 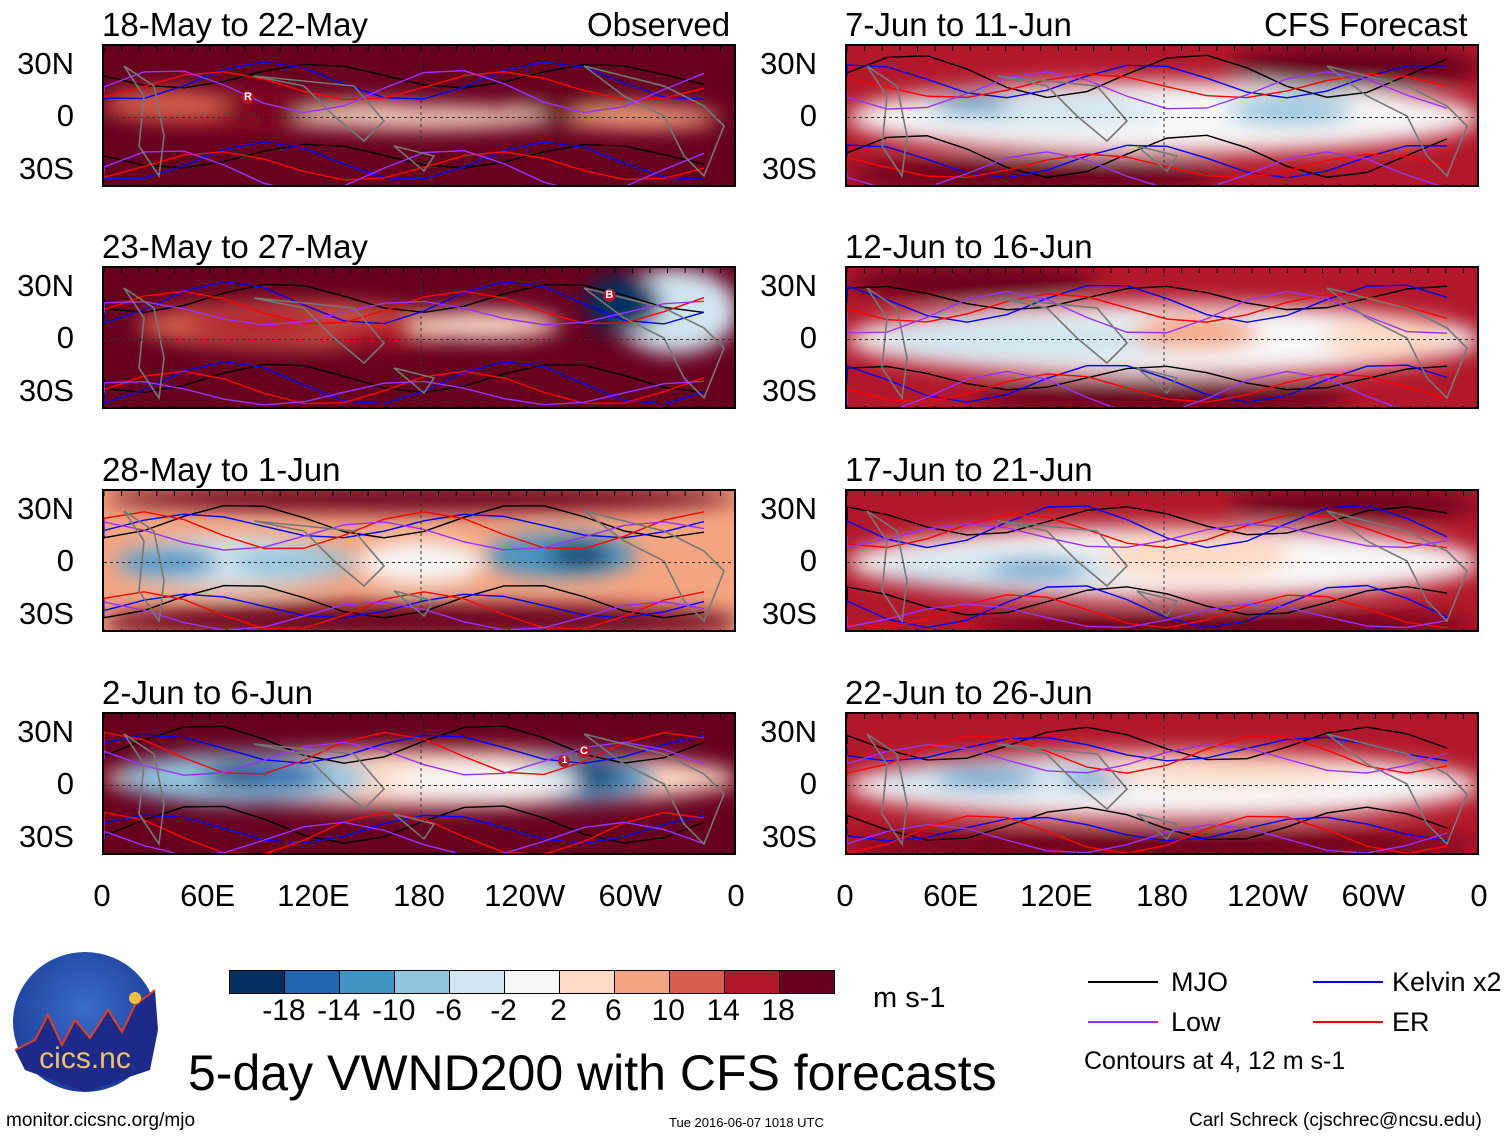 I want to click on footer-author: Carl Schreck (cjschrec@ncsu.edu), so click(x=1335, y=1120).